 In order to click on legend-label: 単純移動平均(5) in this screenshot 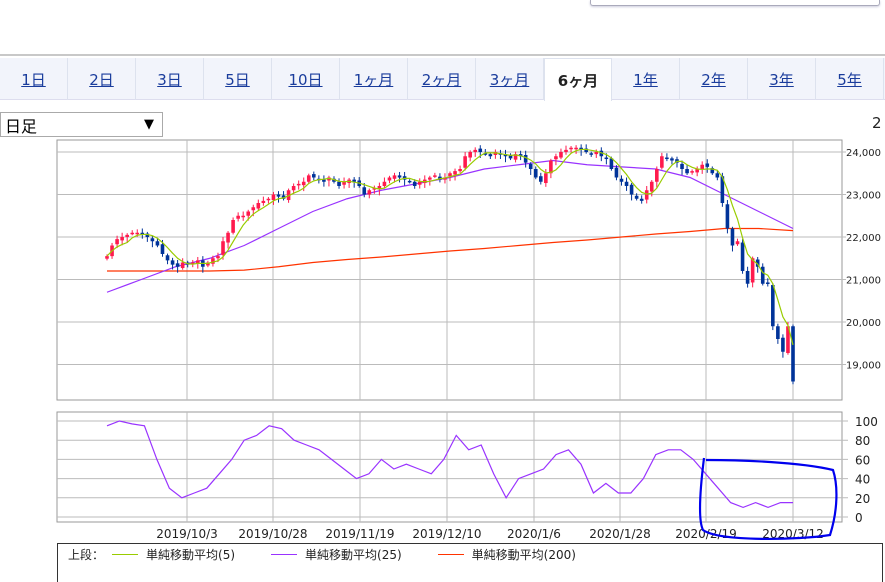, I will do `click(191, 555)`.